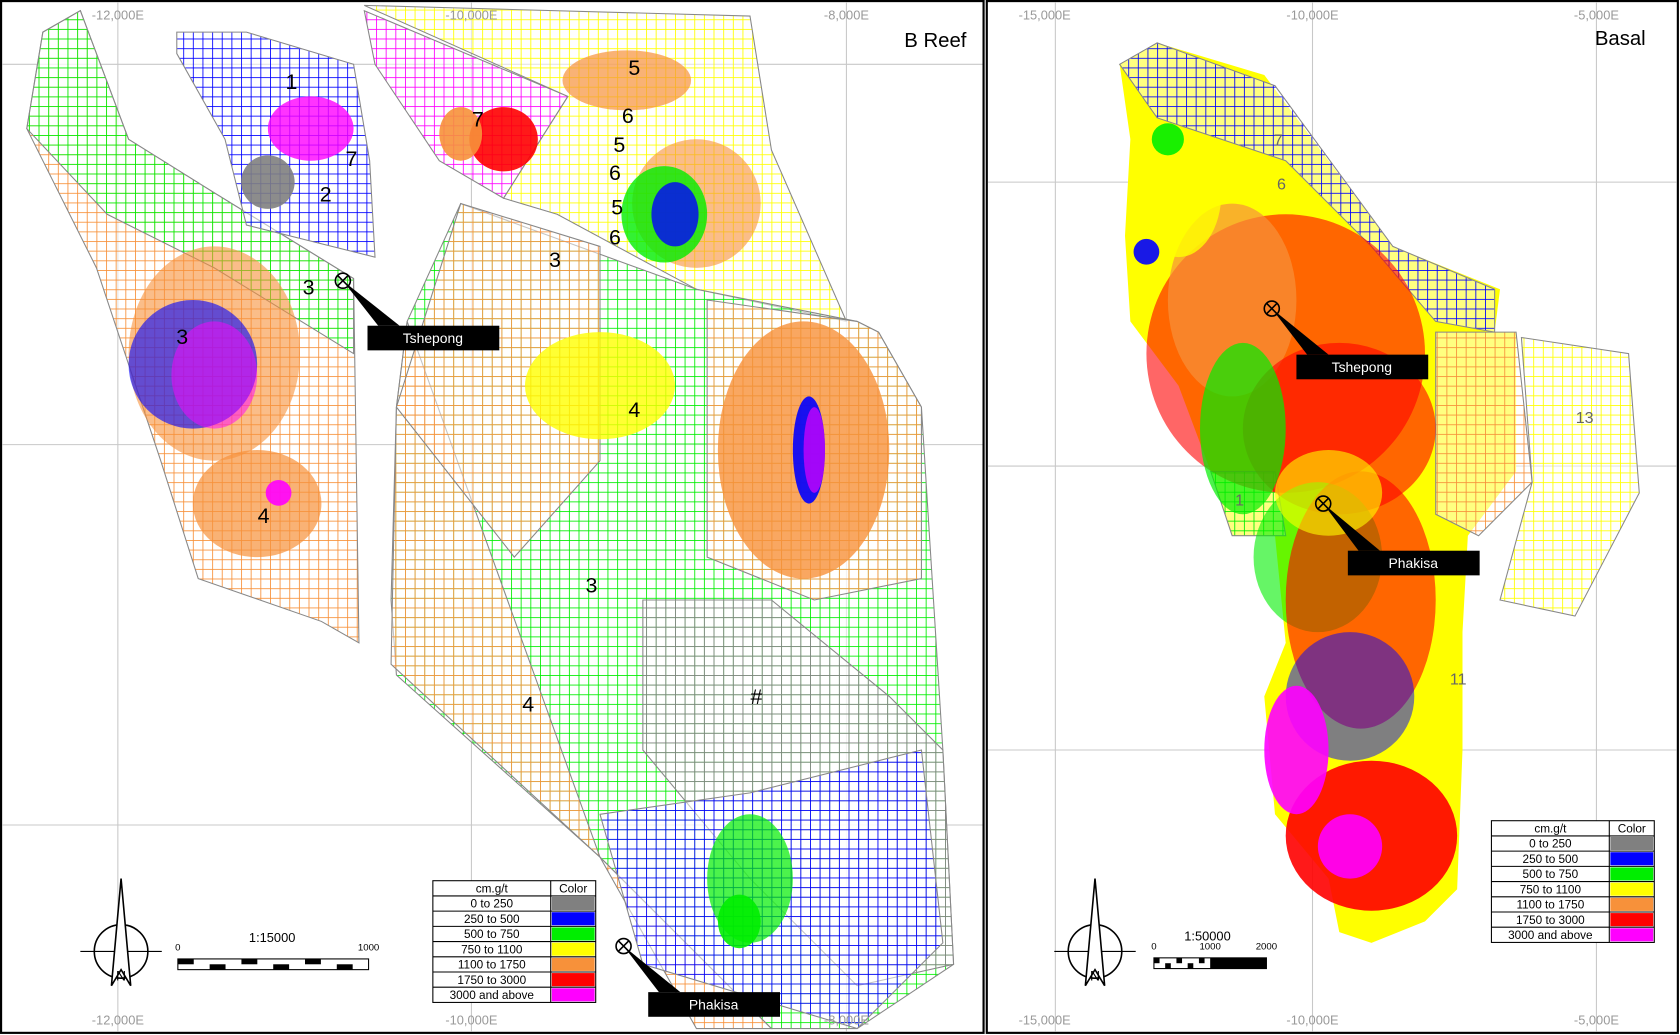 This screenshot has width=1680, height=1035. What do you see at coordinates (1551, 889) in the screenshot?
I see `legend-label: 750 to 1100` at bounding box center [1551, 889].